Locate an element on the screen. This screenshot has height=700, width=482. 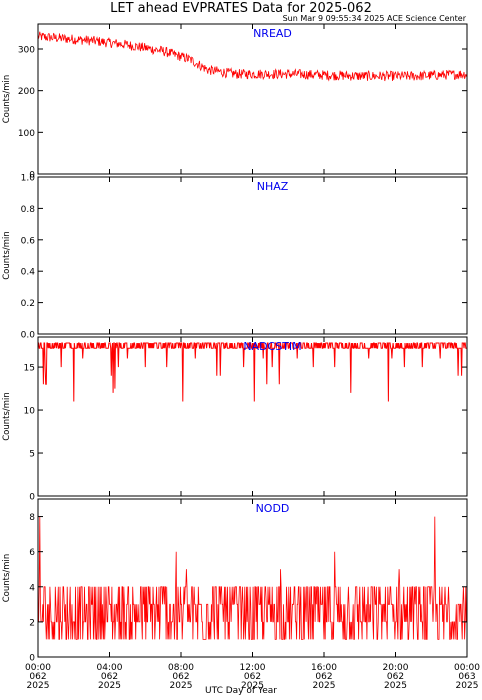
x-tick-time-2: 08:00 is located at coordinates (181, 668).